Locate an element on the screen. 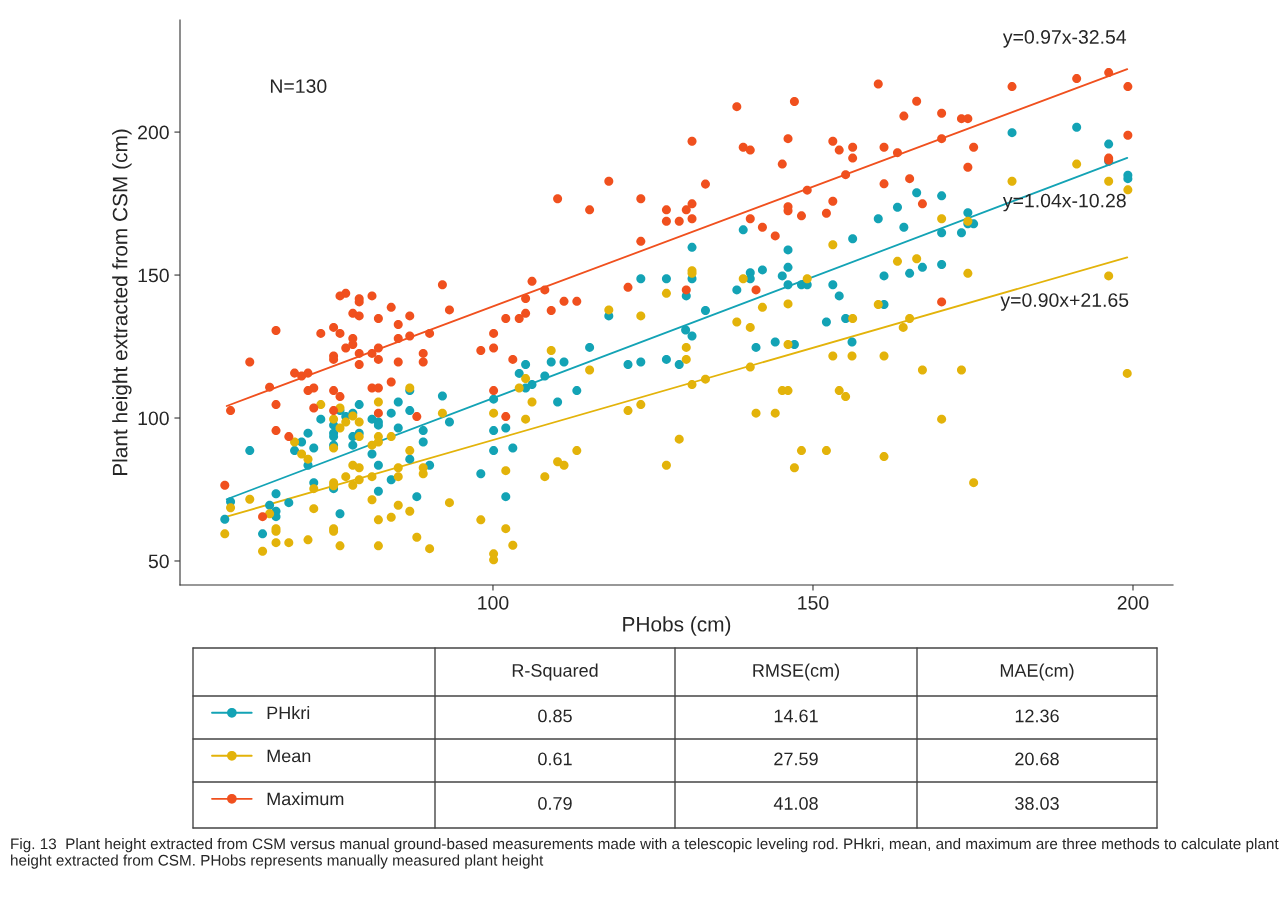 Image resolution: width=1287 pixels, height=902 pixels. text: MAE(cm) is located at coordinates (1037, 672).